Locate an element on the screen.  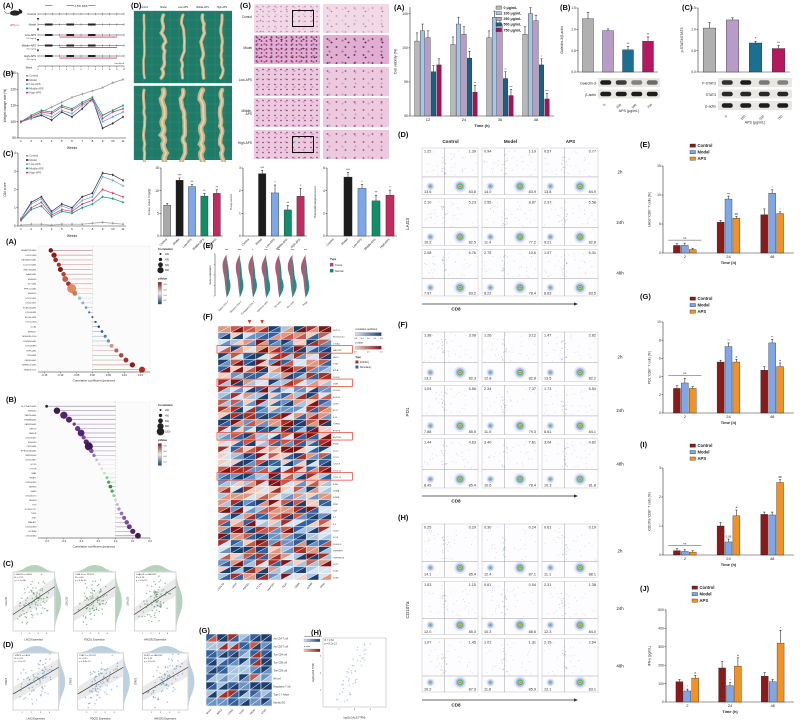
blot-band-label: P-STAT3 is located at coordinates (709, 83).